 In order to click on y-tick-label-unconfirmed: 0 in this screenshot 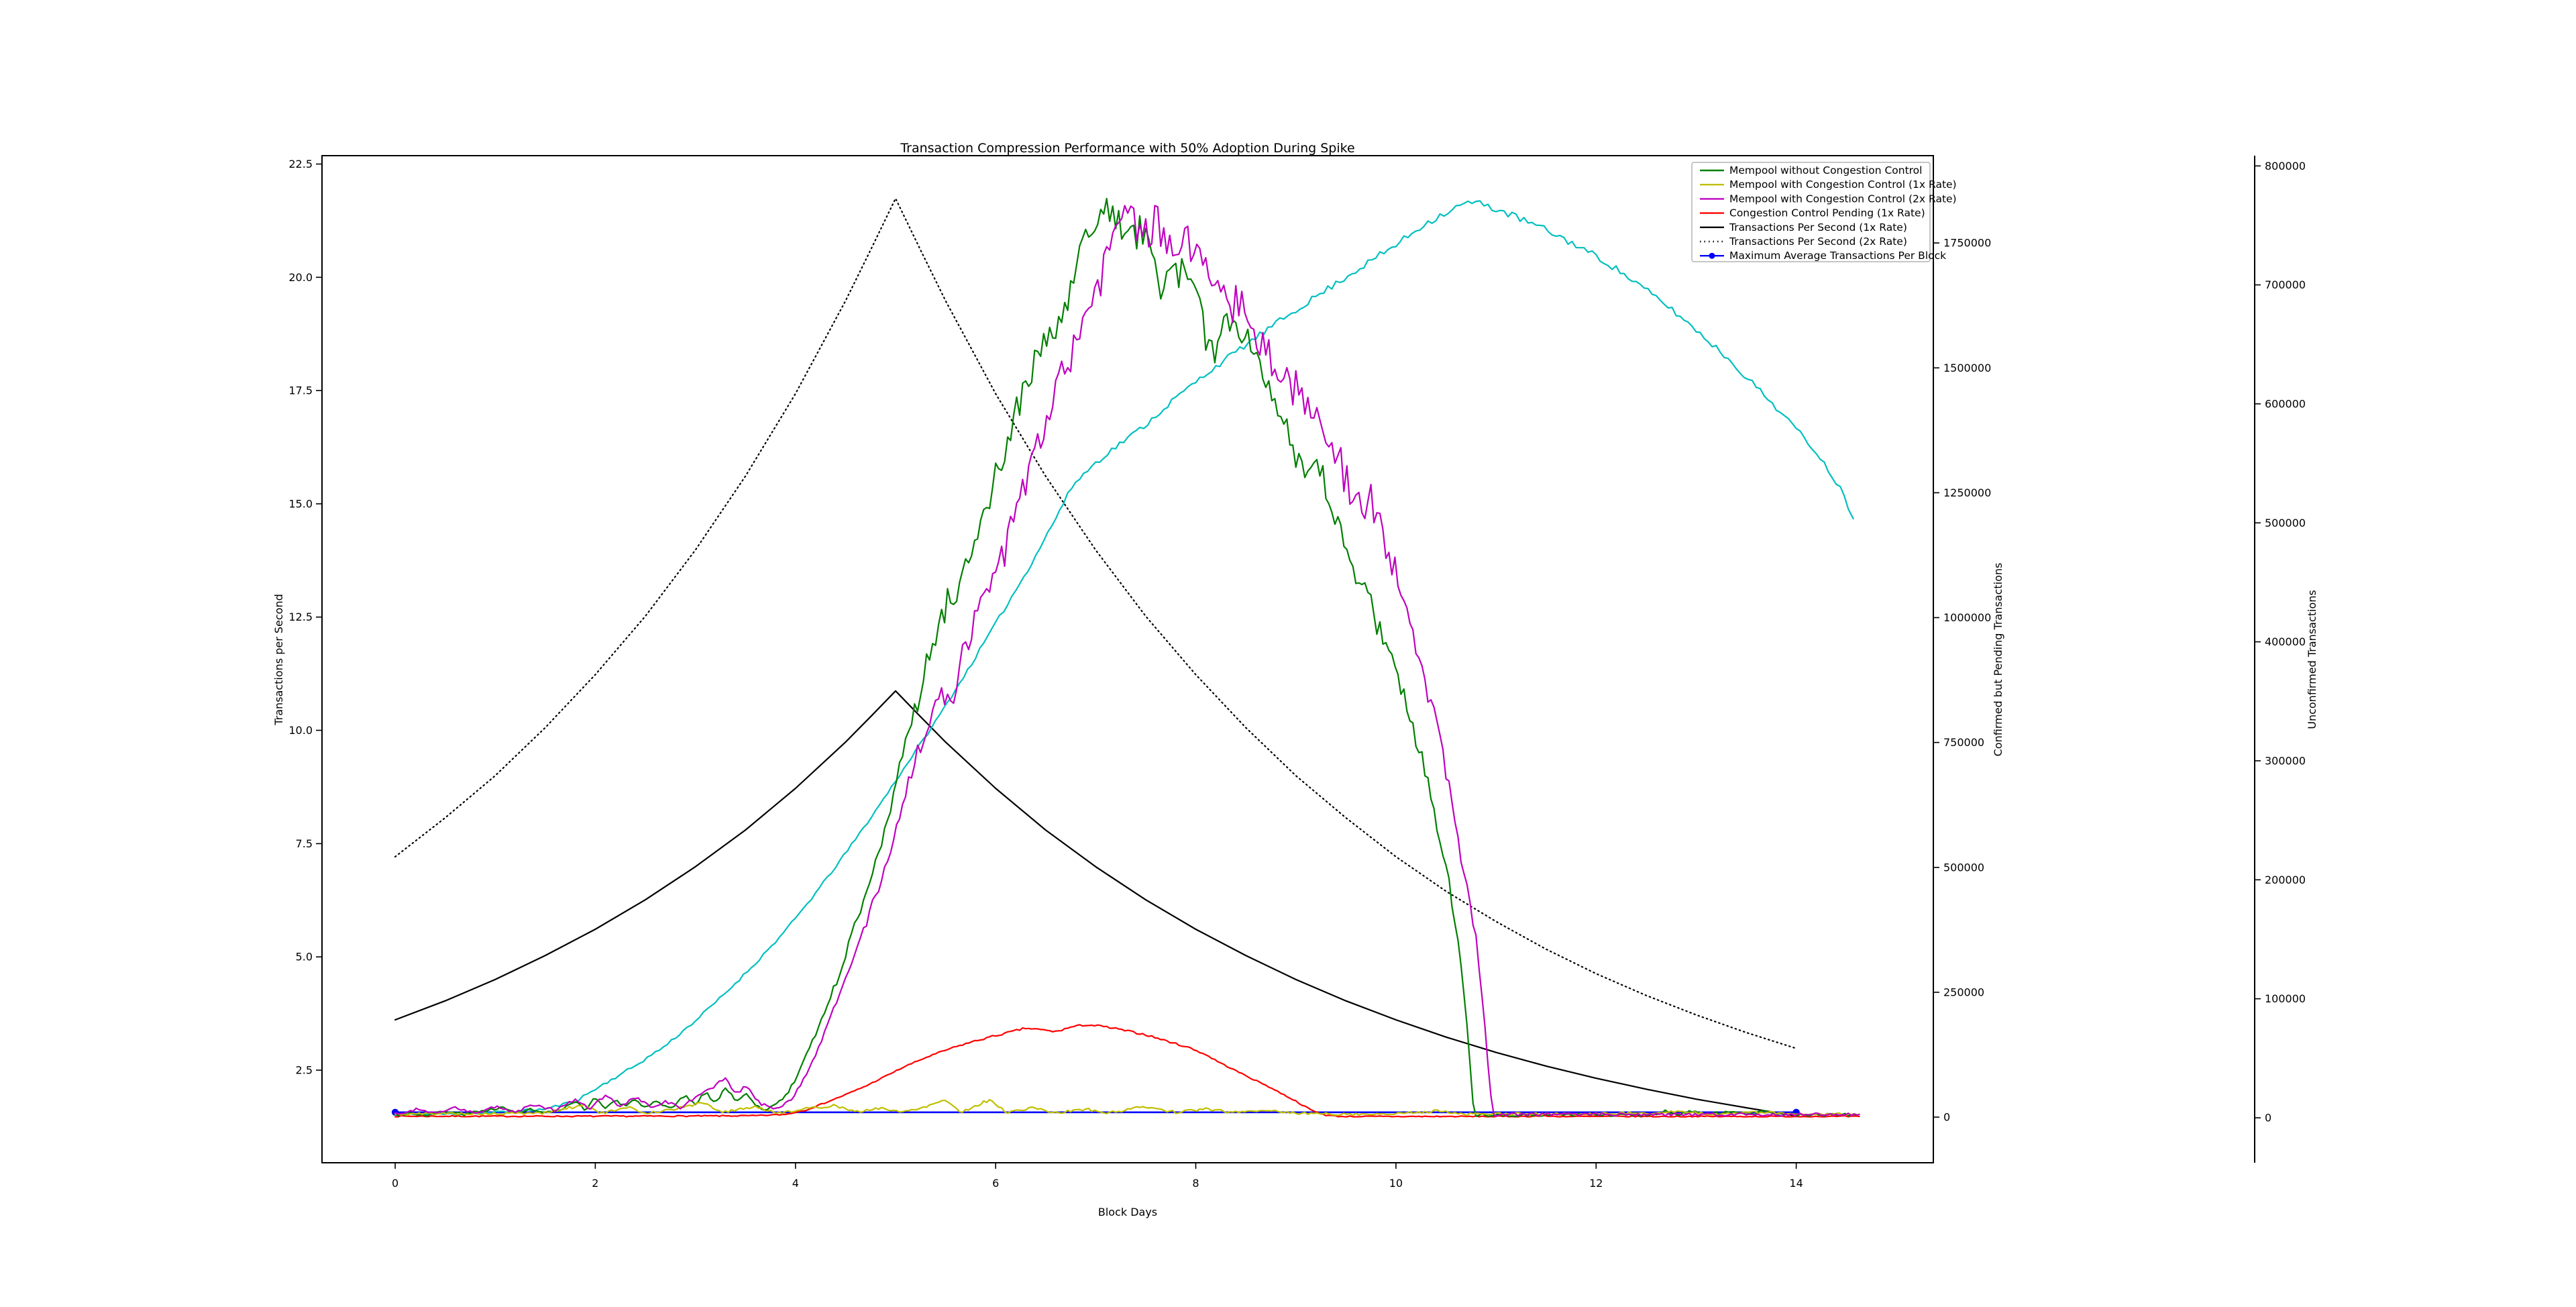, I will do `click(2268, 1118)`.